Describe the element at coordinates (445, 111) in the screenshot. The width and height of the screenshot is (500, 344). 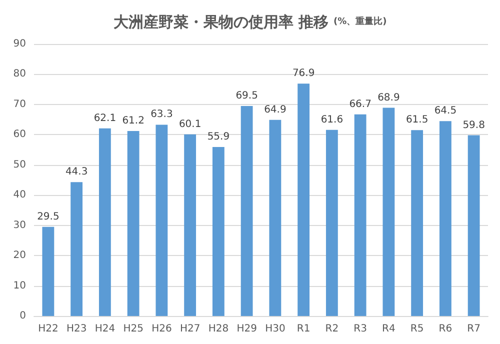
I see `data-label: 64.5` at that location.